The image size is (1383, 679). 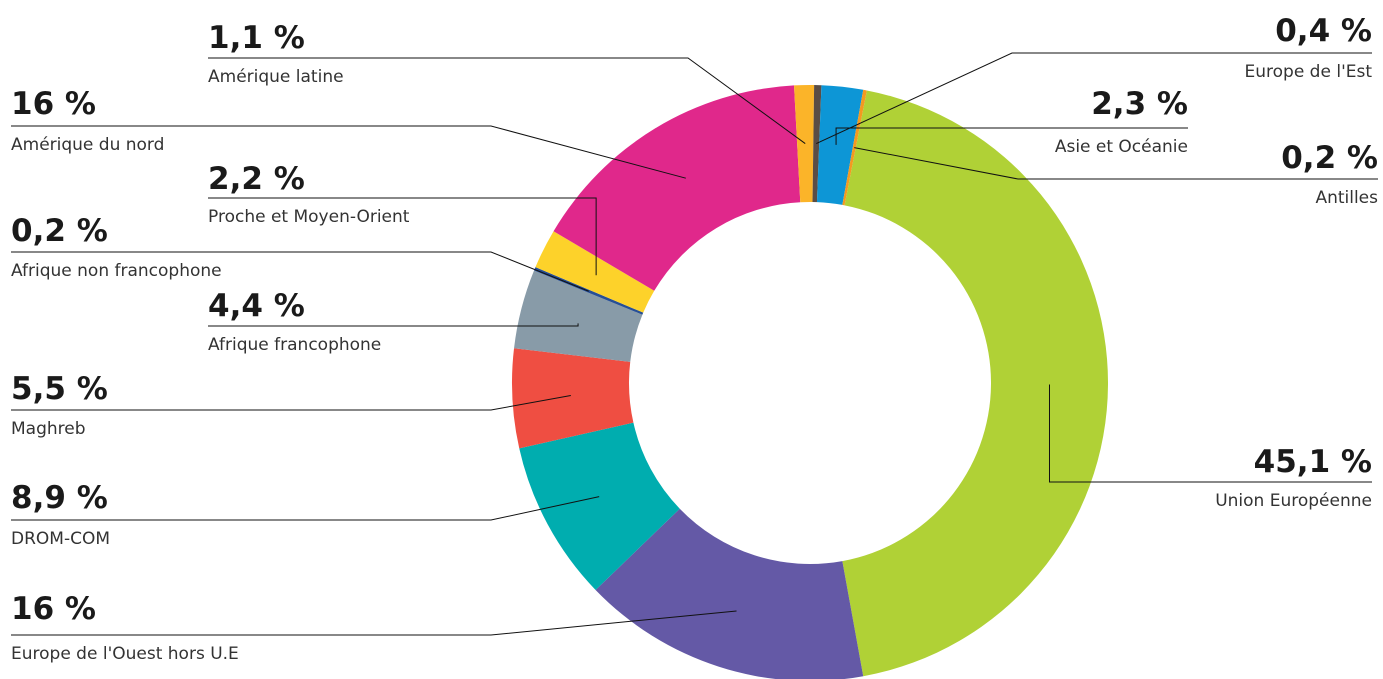 I want to click on slice-drom-com, so click(x=599, y=506).